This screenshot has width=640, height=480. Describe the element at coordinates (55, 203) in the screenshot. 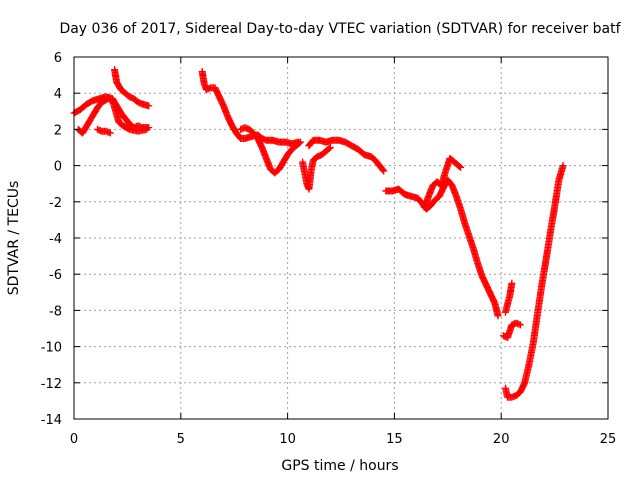

I see `y-tick-label: -2` at that location.